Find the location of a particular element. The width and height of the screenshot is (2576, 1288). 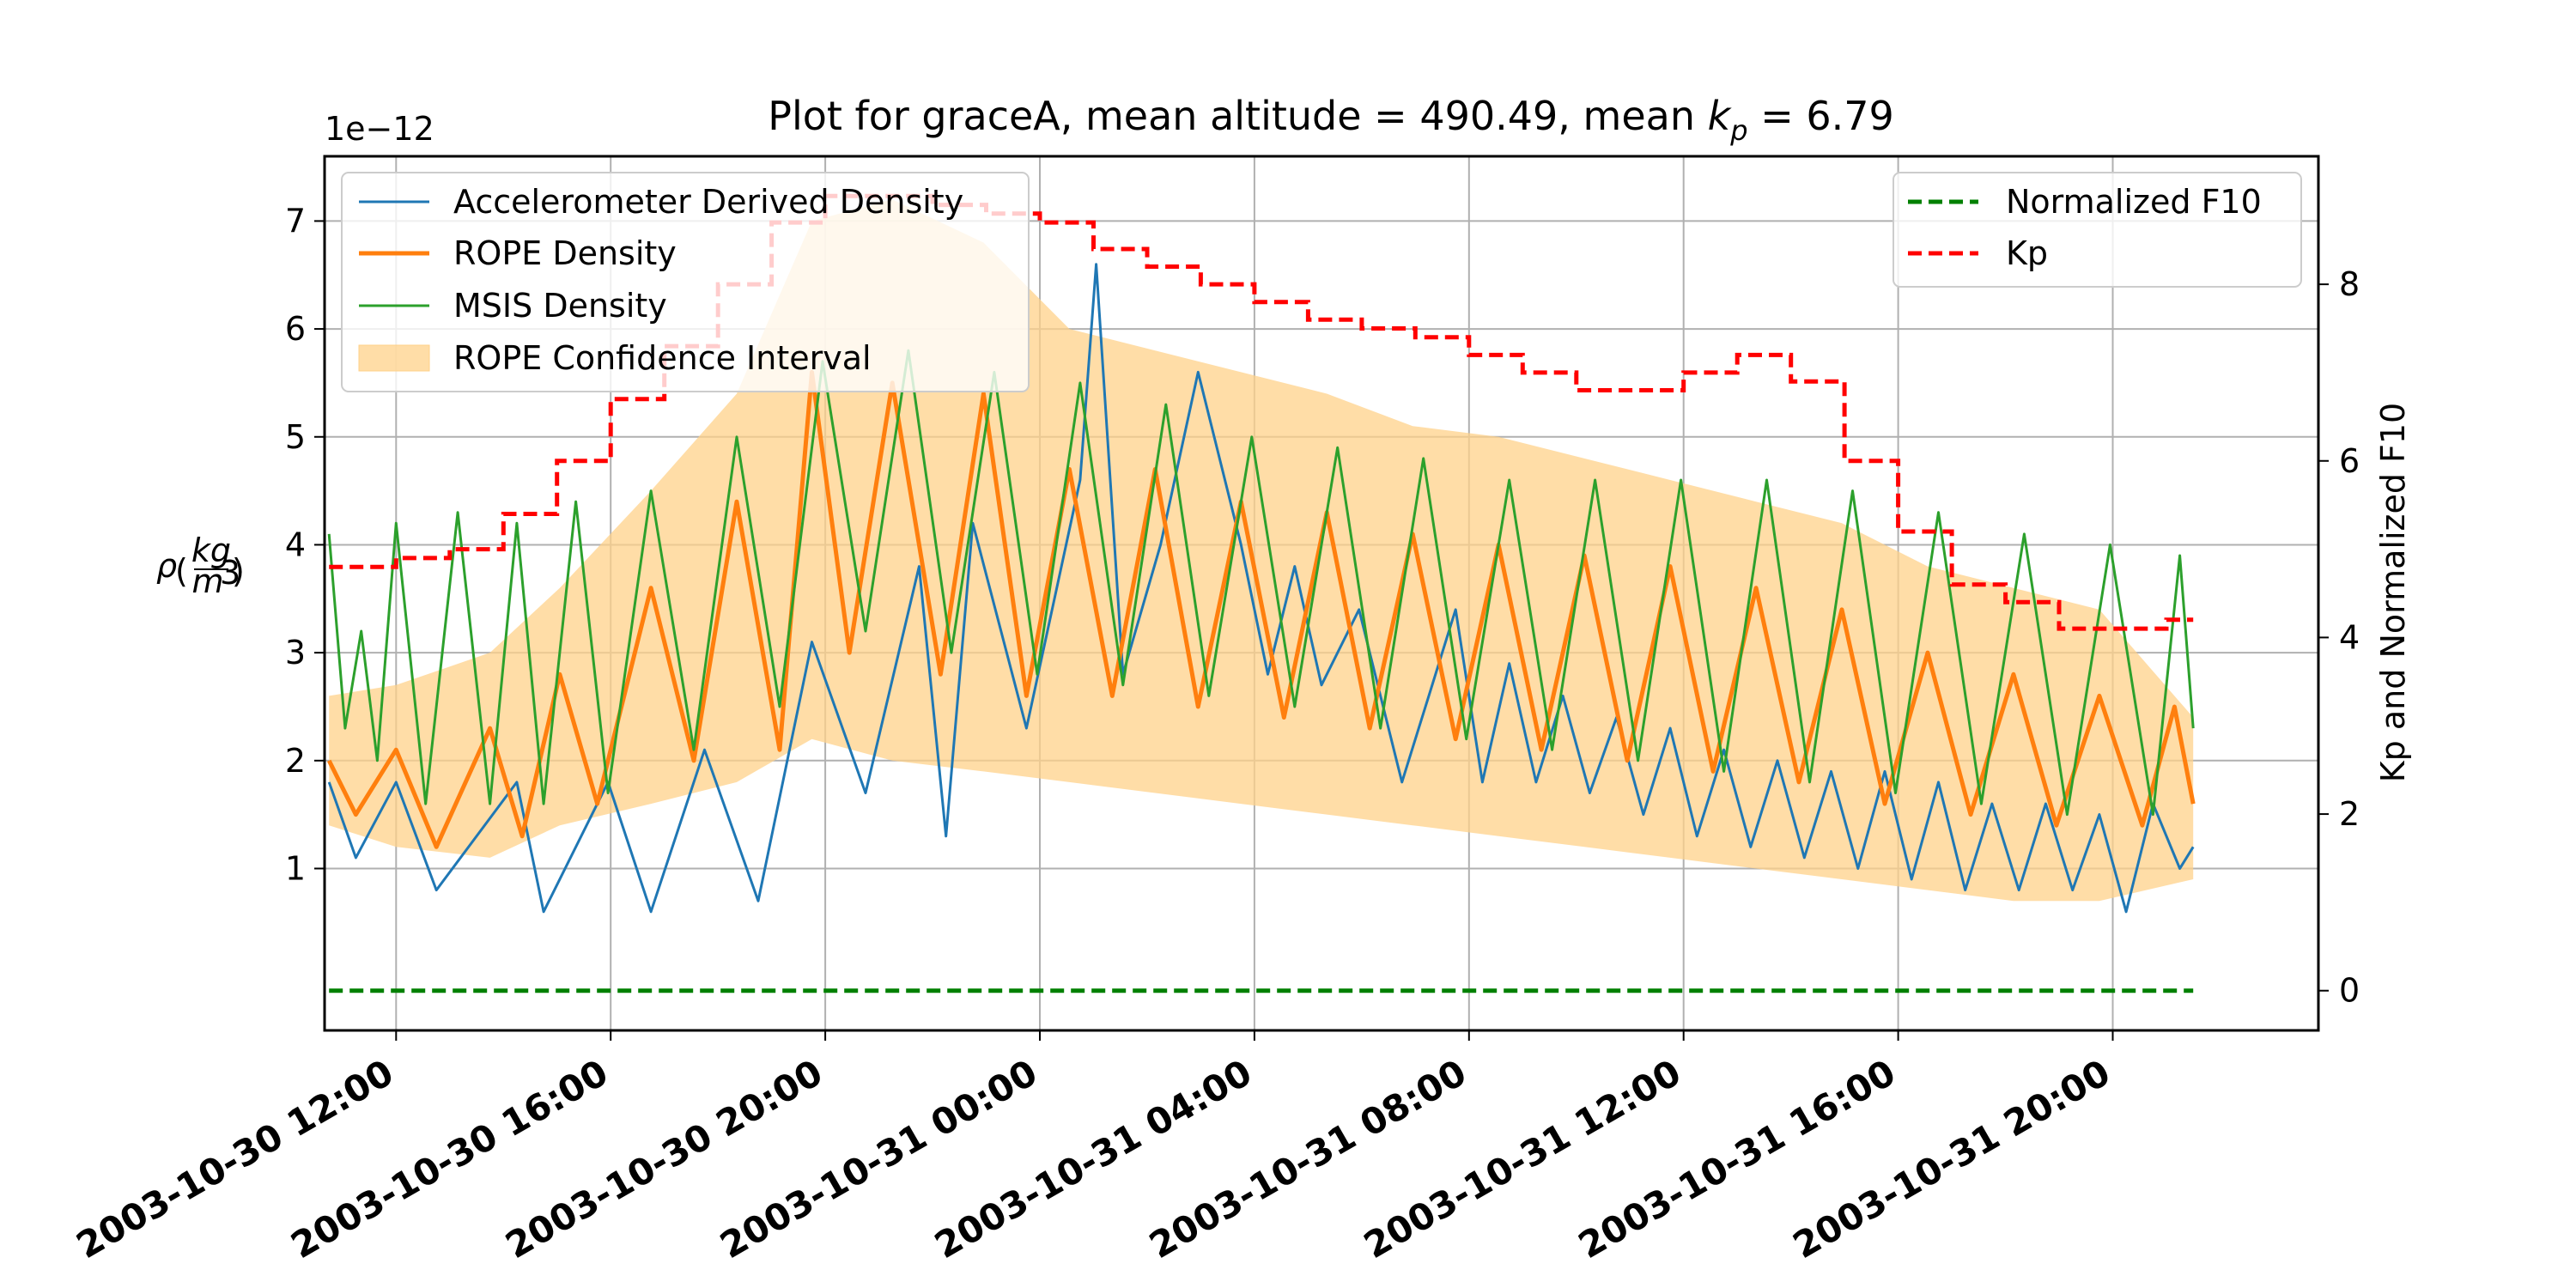

y-left-tick-label: 6 is located at coordinates (295, 329).